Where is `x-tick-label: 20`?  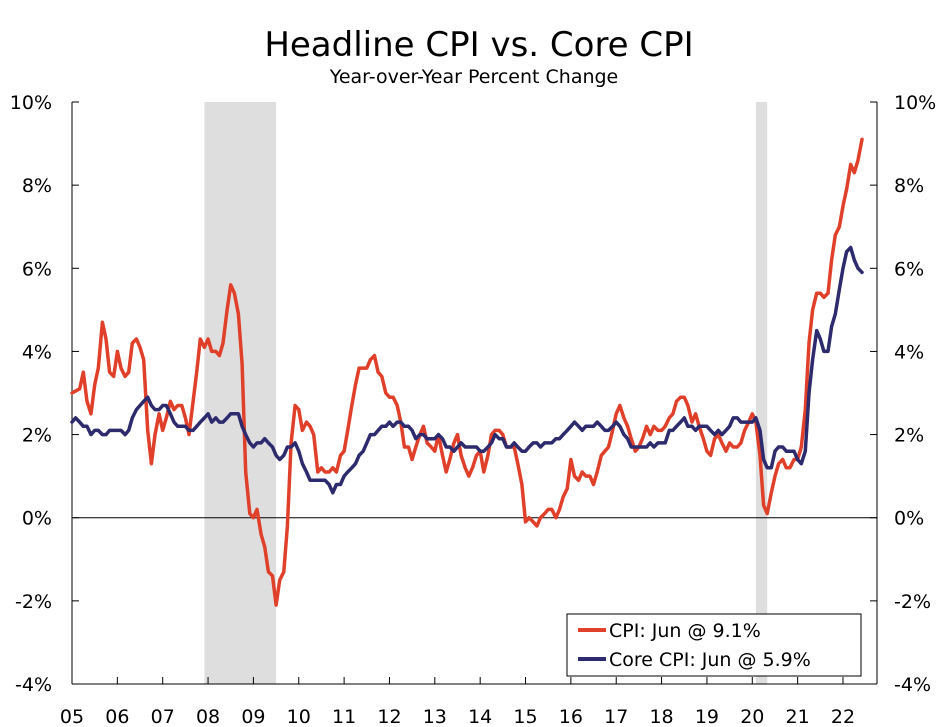 x-tick-label: 20 is located at coordinates (752, 716).